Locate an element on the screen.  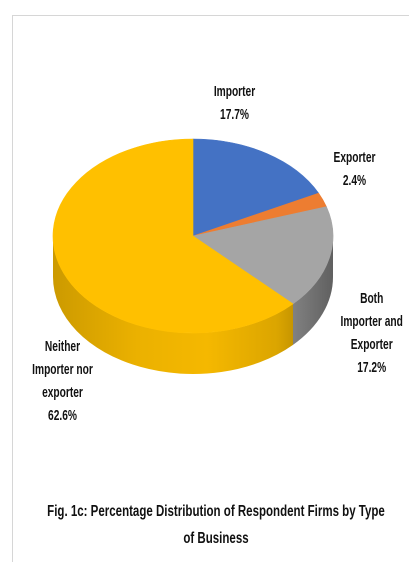
pie-slice-side-neither-importer-nor-exporter is located at coordinates (173, 305).